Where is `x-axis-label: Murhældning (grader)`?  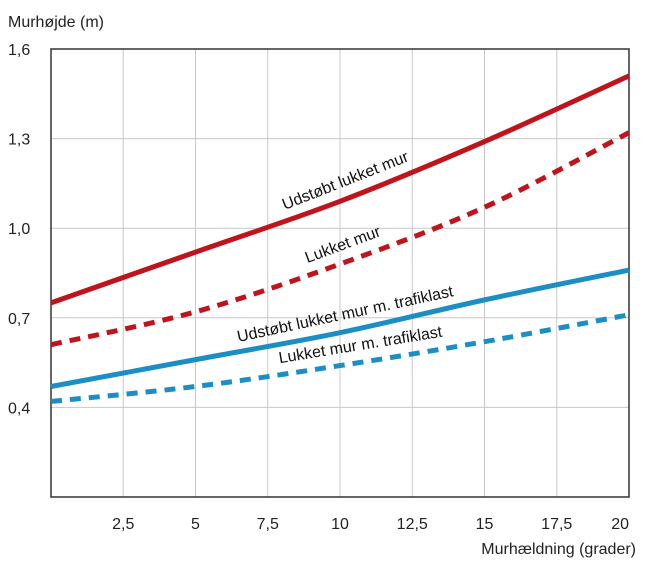
x-axis-label: Murhældning (grader) is located at coordinates (558, 549).